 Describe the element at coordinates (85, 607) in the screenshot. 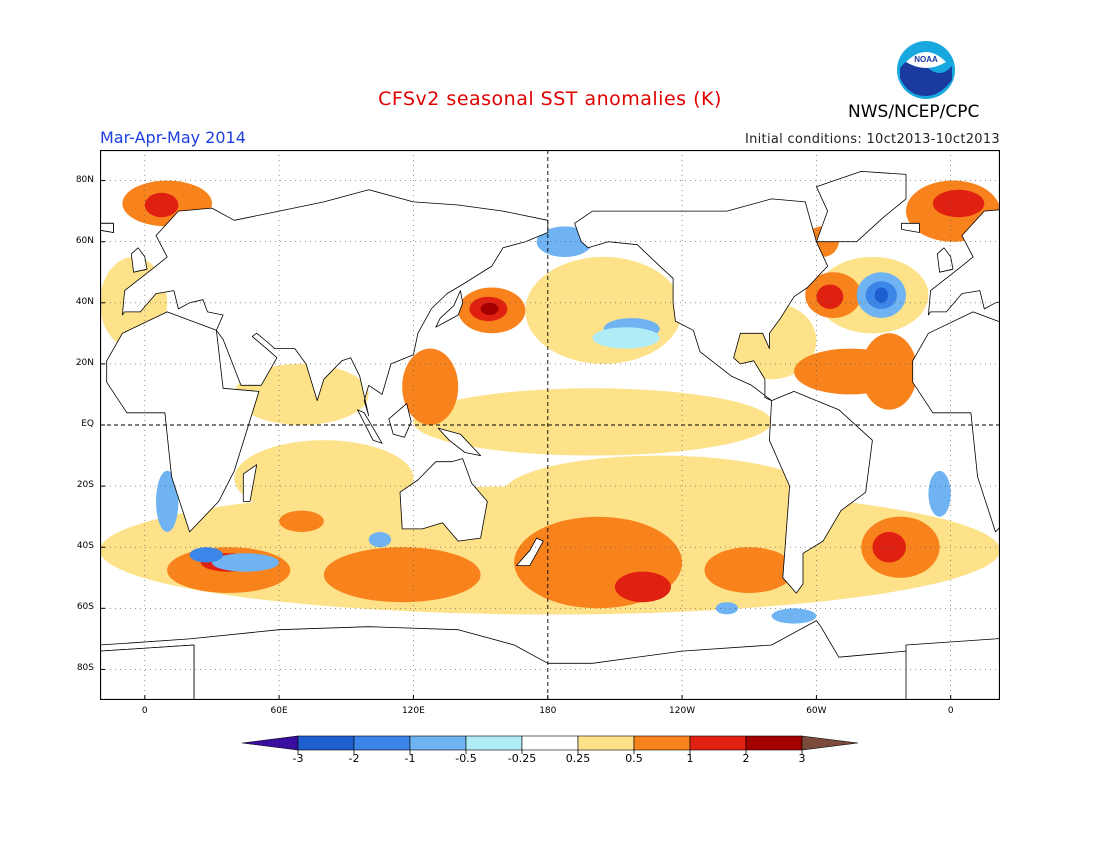

I see `lat-label: 60S` at that location.